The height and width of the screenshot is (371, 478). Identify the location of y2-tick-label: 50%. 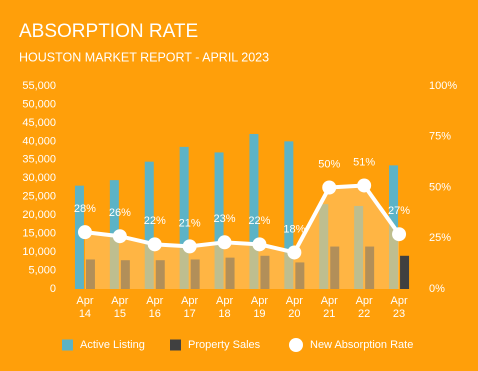
(440, 187).